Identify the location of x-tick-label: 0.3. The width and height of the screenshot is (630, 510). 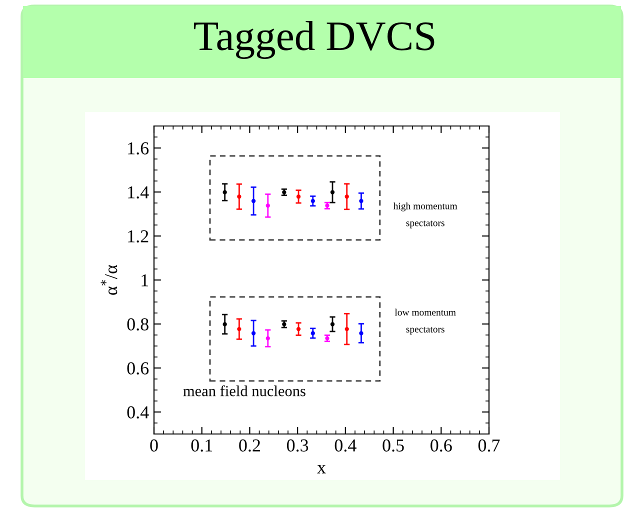
(297, 445).